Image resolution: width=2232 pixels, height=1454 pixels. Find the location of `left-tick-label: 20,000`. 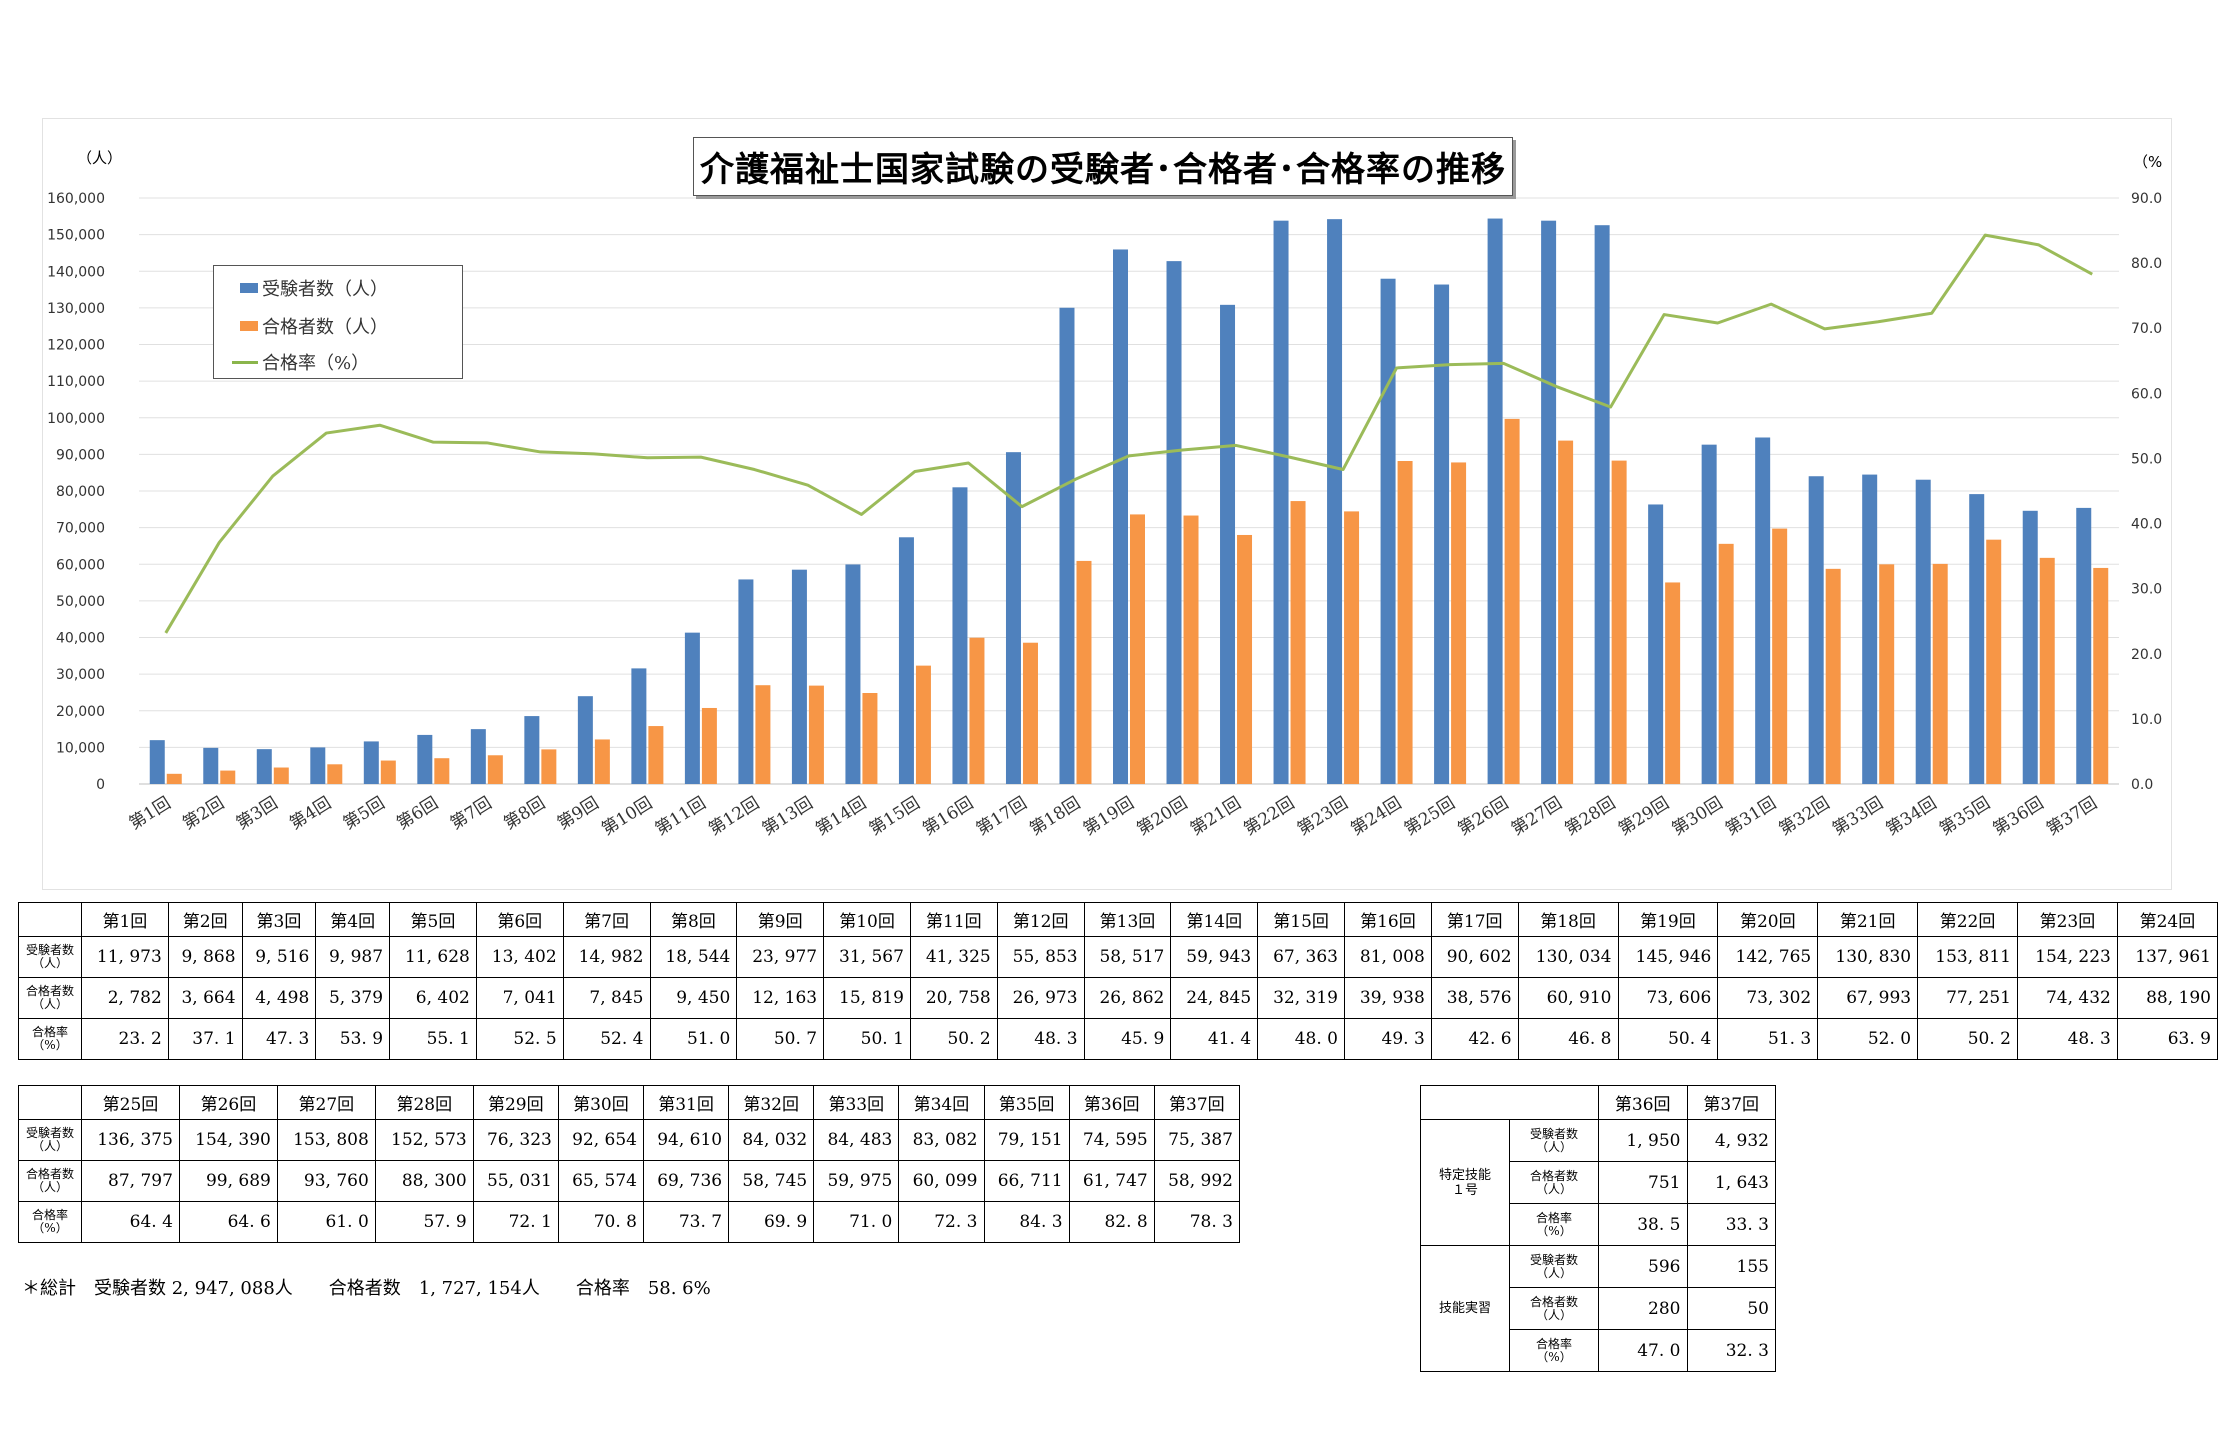

left-tick-label: 20,000 is located at coordinates (80, 712).